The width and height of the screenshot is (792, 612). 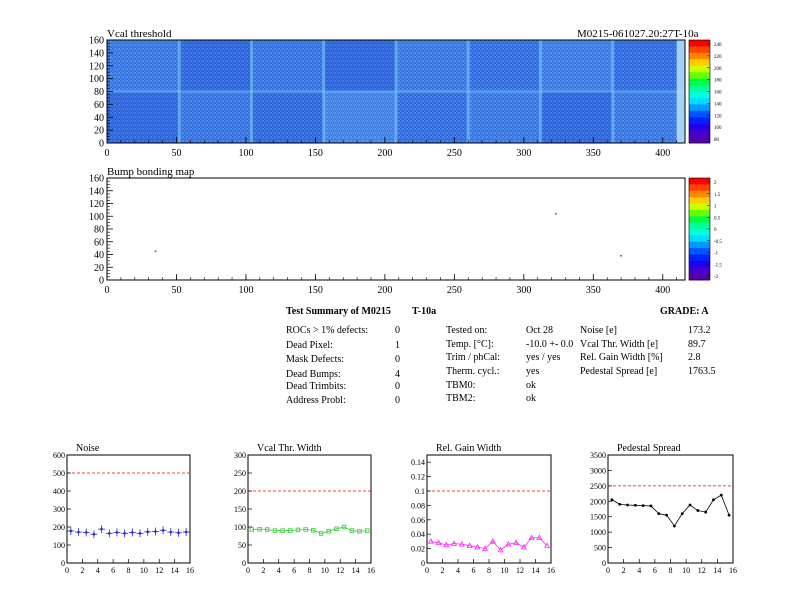 I want to click on summary-value: 173.2, so click(x=699, y=330).